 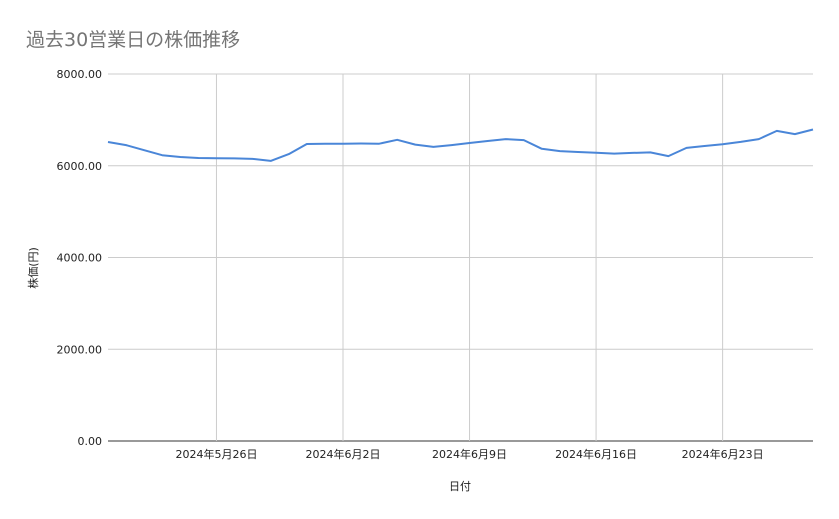 I want to click on y-tick-label: 6000.00, so click(x=80, y=166).